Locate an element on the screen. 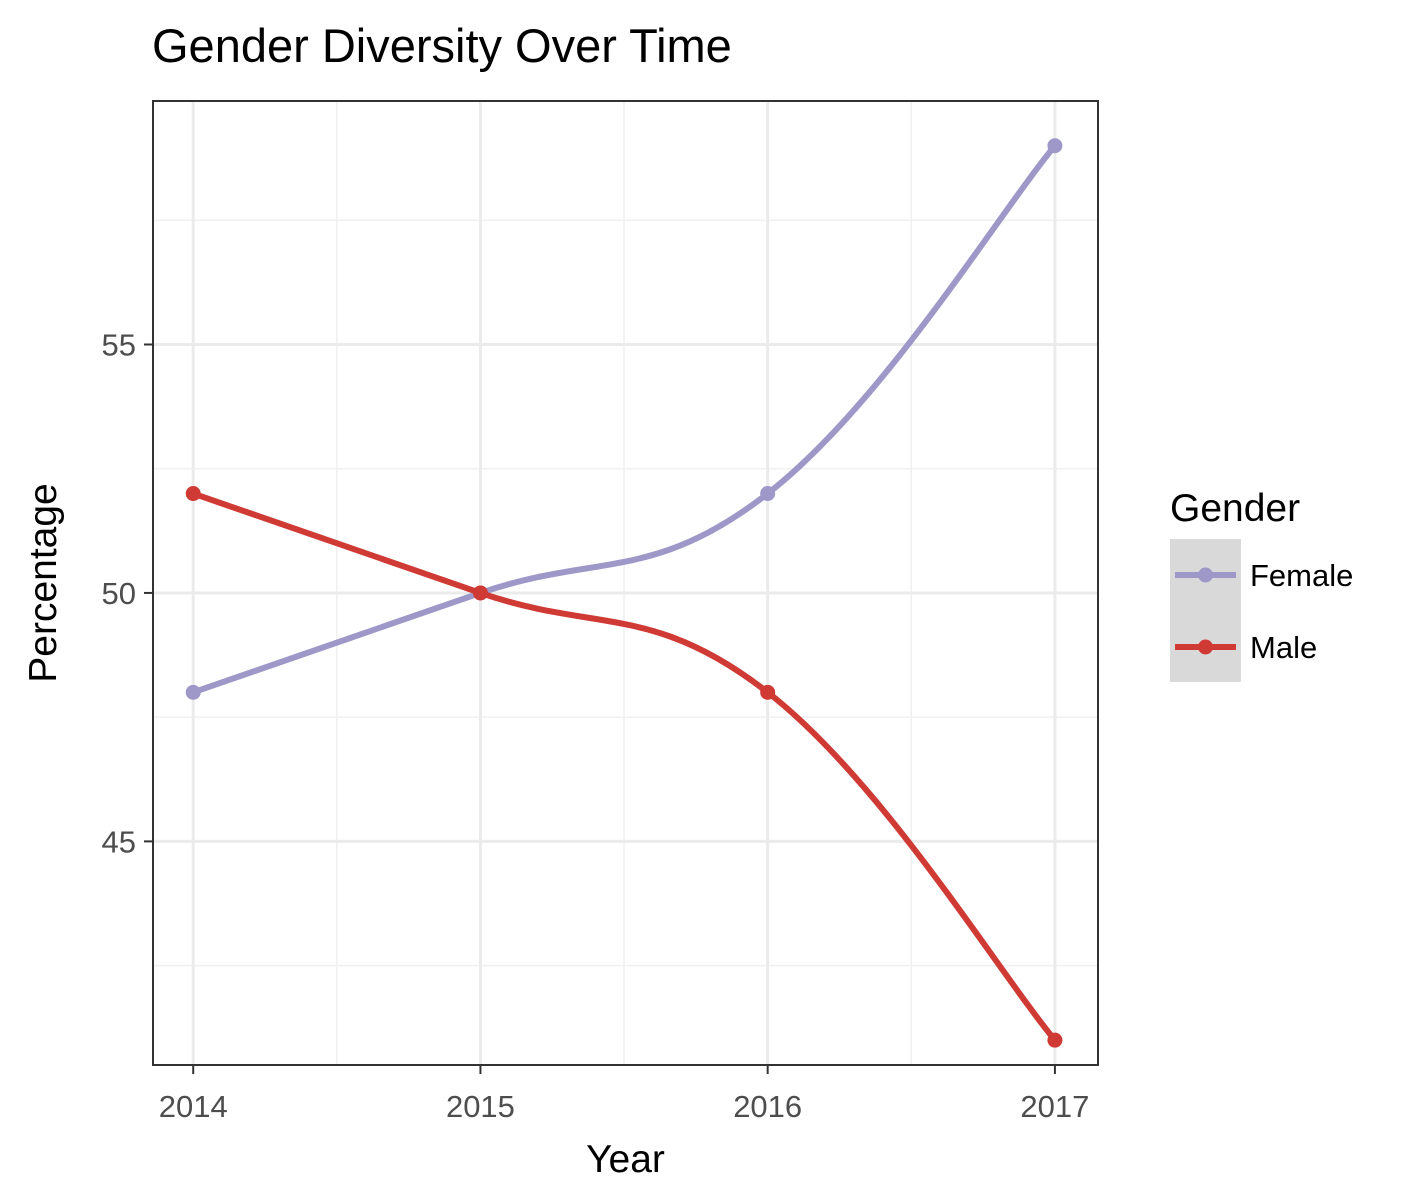 The width and height of the screenshot is (1418, 1196). x-tick-label: 2016 is located at coordinates (767, 1106).